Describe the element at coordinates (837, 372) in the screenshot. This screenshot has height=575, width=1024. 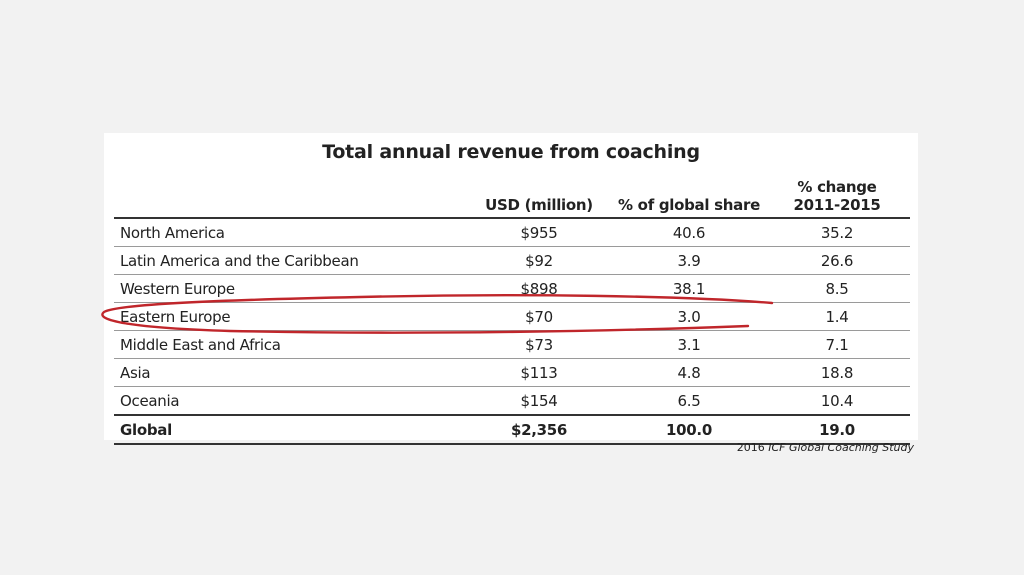
I see `change-cell: 18.8` at that location.